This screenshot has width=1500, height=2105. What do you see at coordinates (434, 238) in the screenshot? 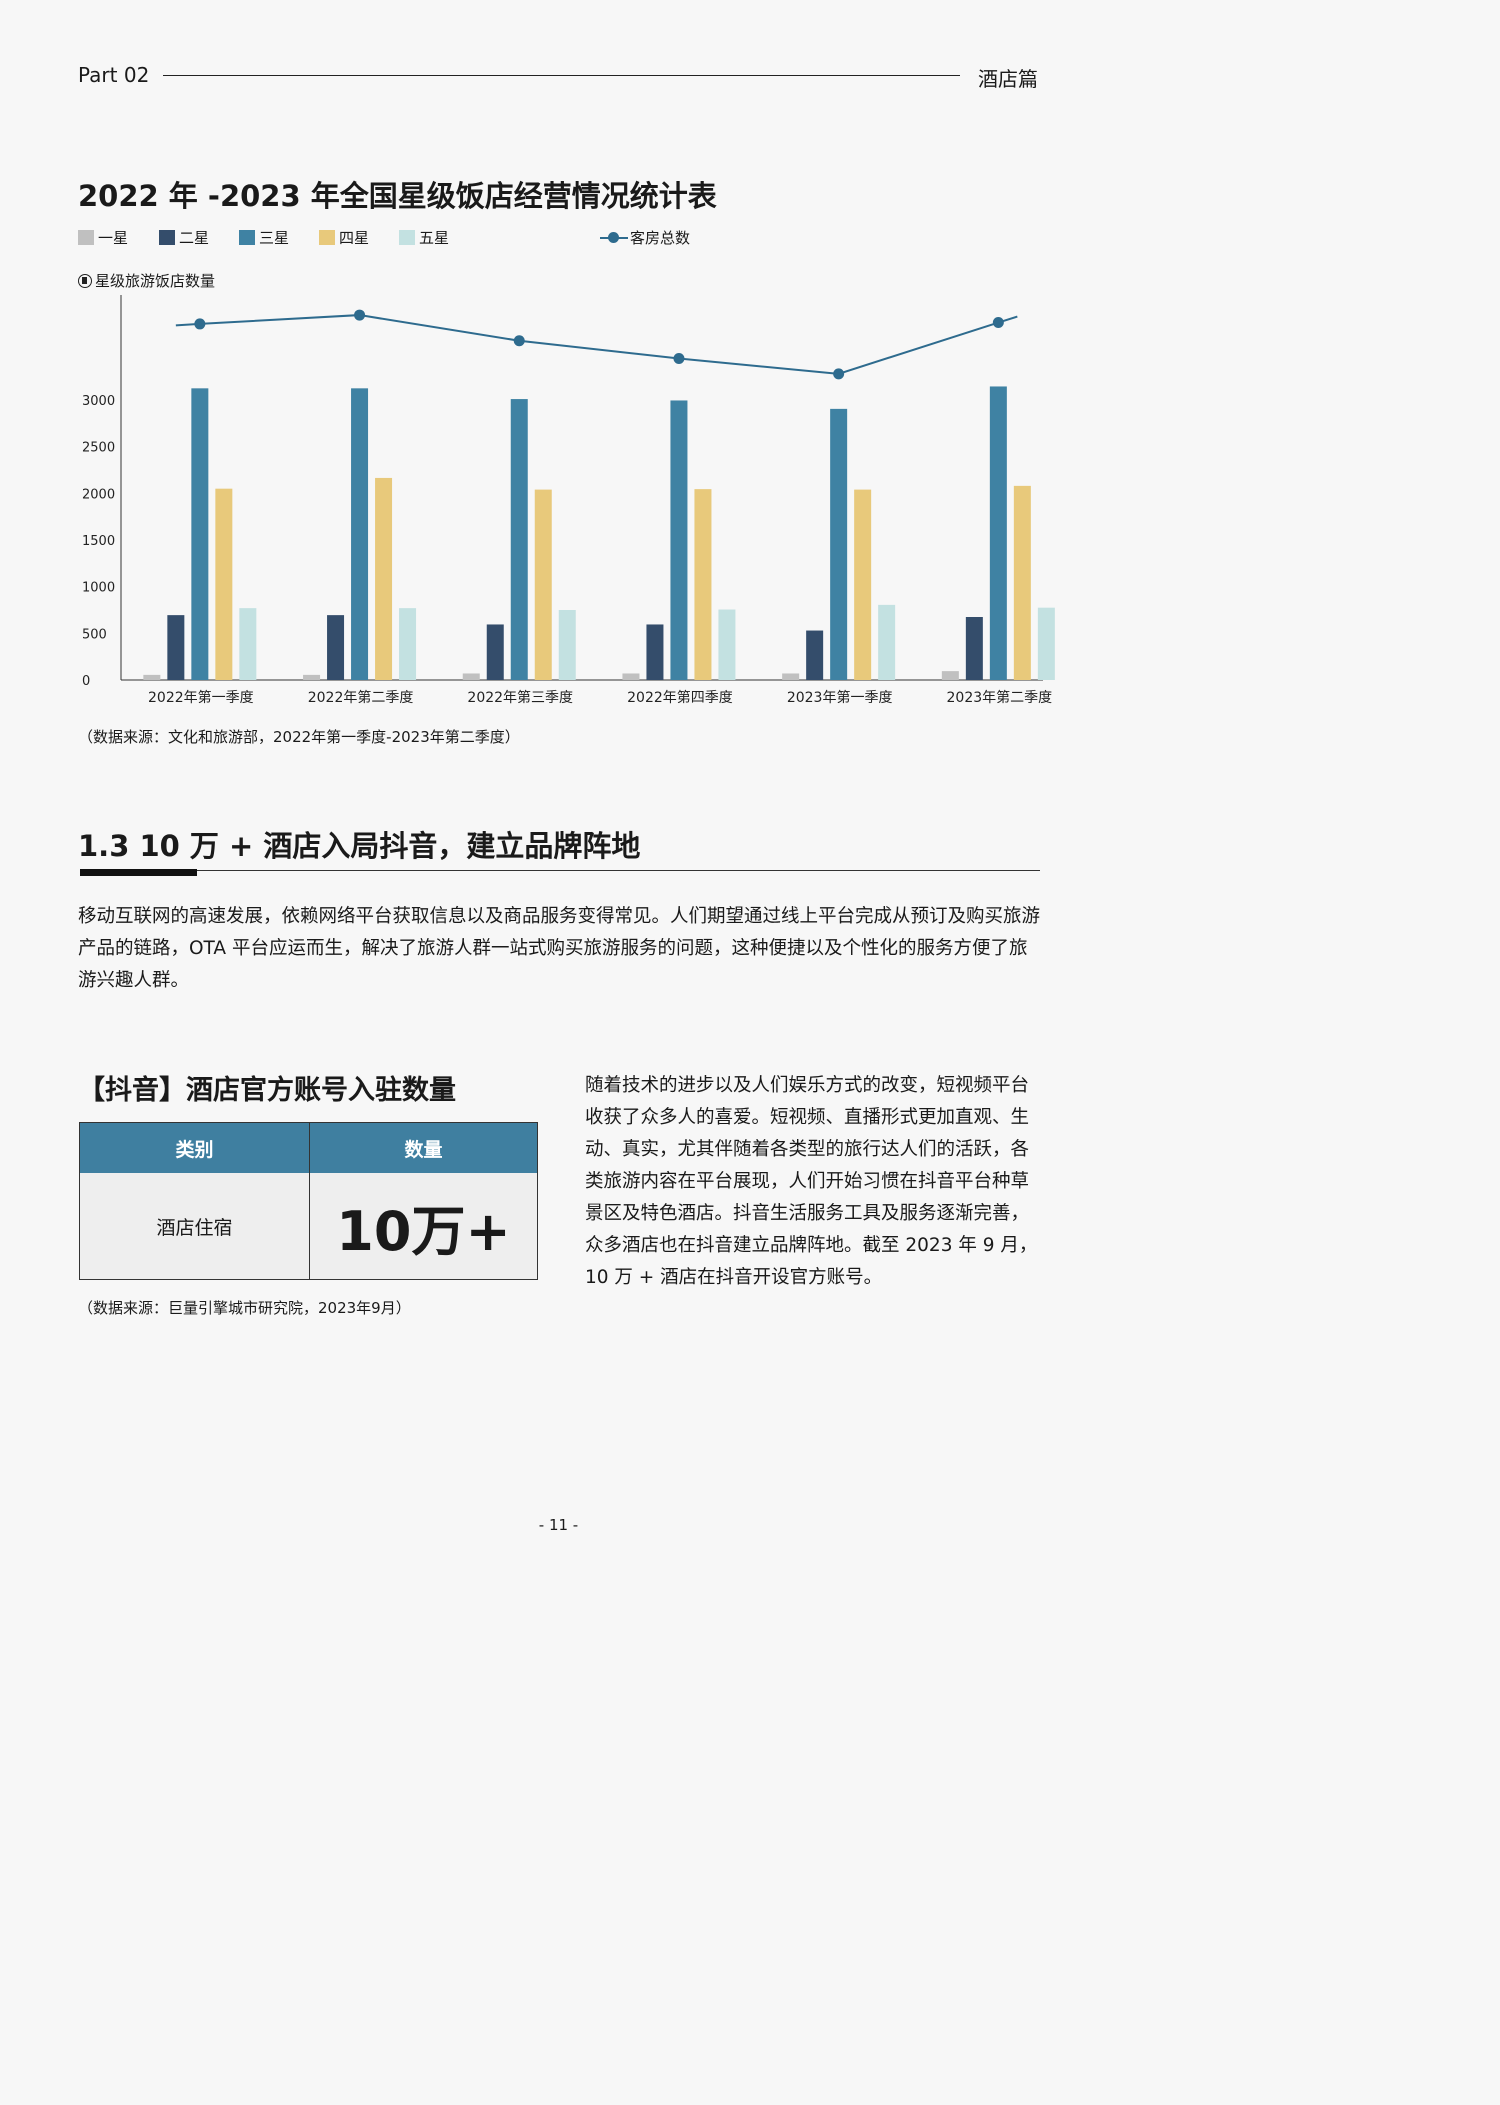
I see `legend-label: 五星` at bounding box center [434, 238].